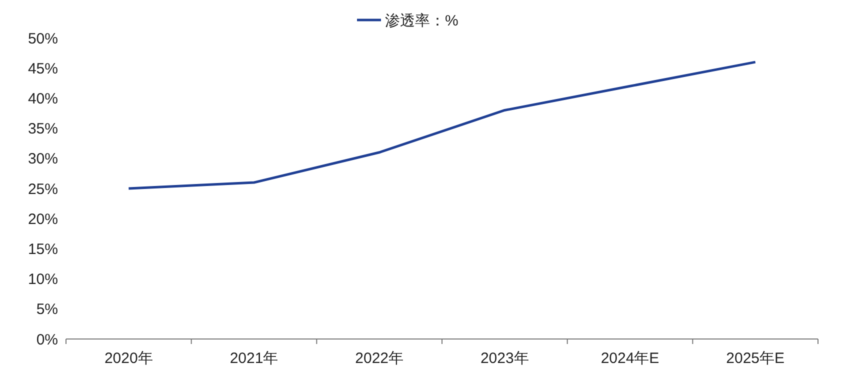  What do you see at coordinates (379, 358) in the screenshot?
I see `x-tick-label: 2022年` at bounding box center [379, 358].